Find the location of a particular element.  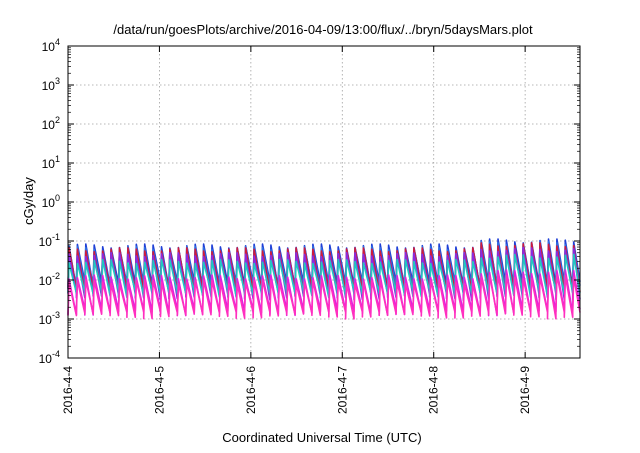

y-tick-label: 10² is located at coordinates (51, 123).